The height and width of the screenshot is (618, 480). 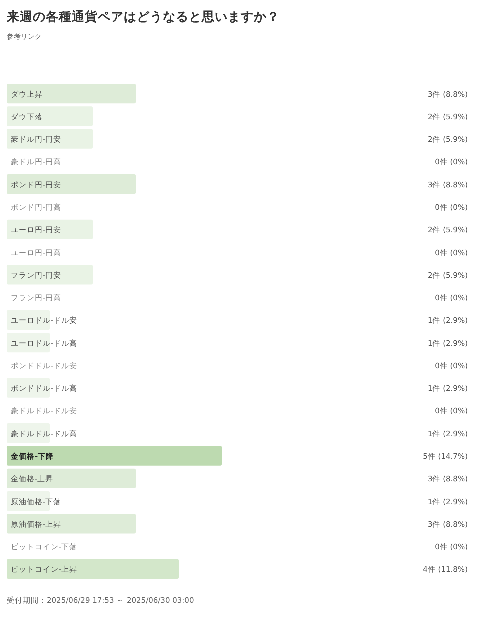 I want to click on chart-title: 来週の各種通貨ペアはどうなると思いますか？, so click(x=143, y=16).